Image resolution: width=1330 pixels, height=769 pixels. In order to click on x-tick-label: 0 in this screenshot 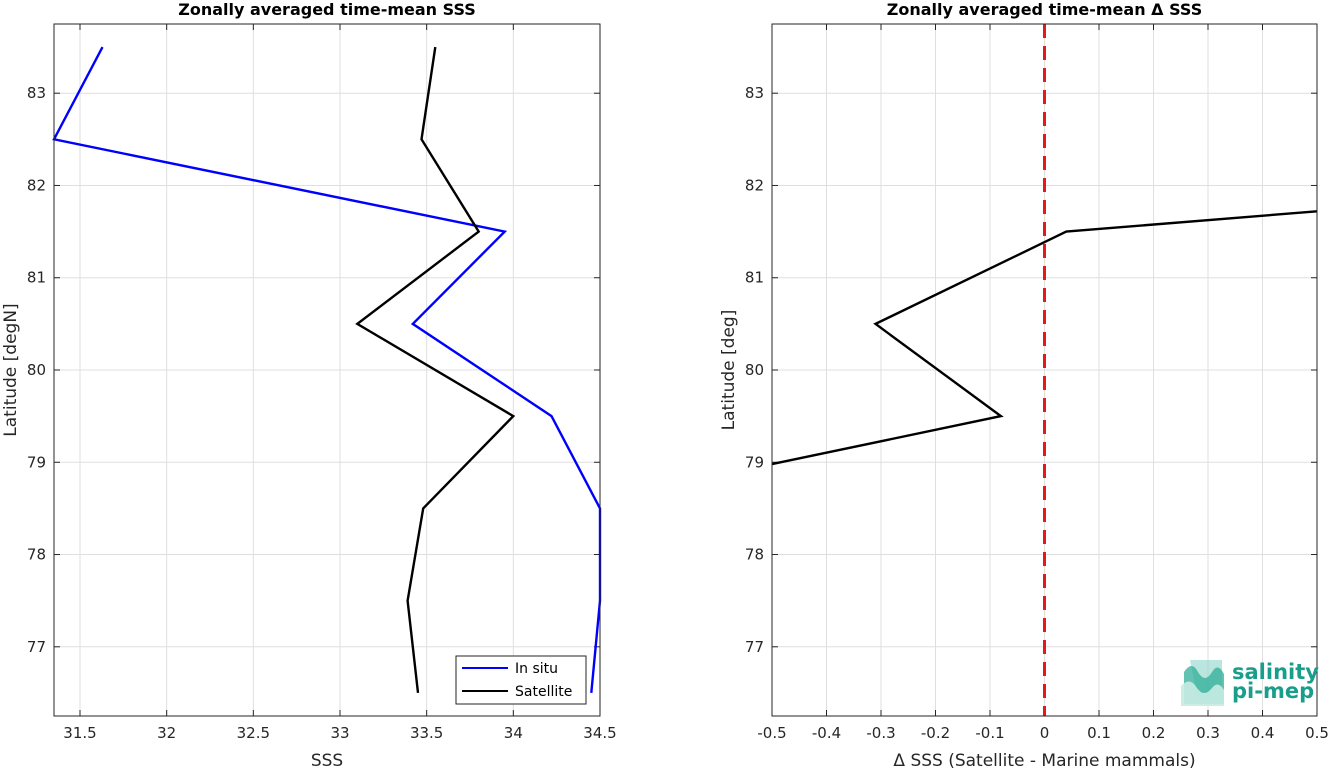, I will do `click(1045, 733)`.